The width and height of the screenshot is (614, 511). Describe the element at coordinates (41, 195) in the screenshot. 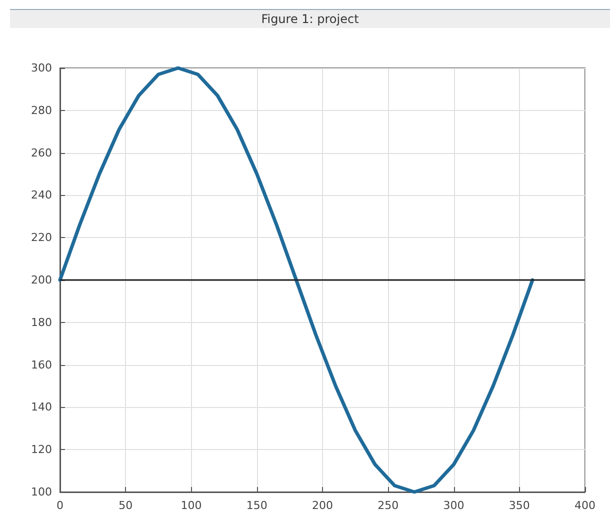

I see `y-tick-label: 240` at that location.